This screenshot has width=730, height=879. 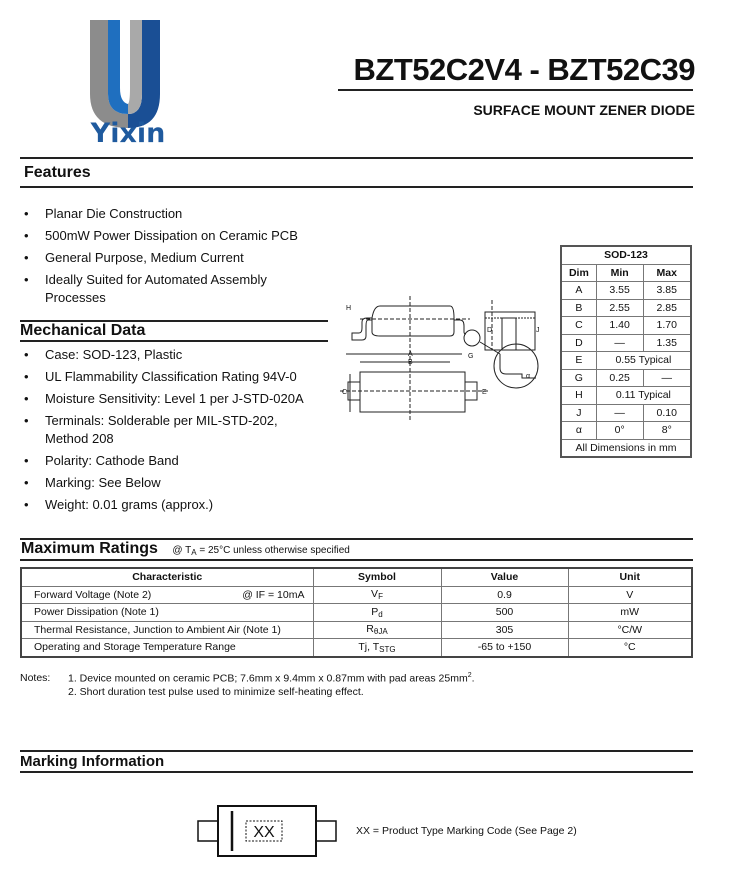 What do you see at coordinates (167, 577) in the screenshot?
I see `col-header: Characteristic` at bounding box center [167, 577].